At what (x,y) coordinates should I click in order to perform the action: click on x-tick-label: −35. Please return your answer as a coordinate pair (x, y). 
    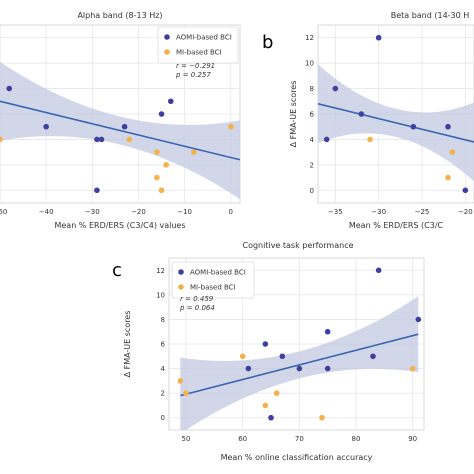
    Looking at the image, I should click on (335, 212).